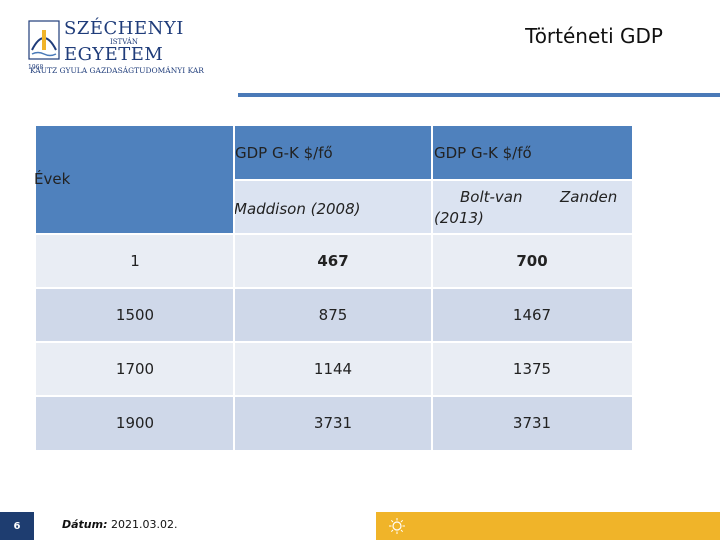 Image resolution: width=720 pixels, height=540 pixels. What do you see at coordinates (124, 28) in the screenshot?
I see `logo-line-1: SZÉCHENYI` at bounding box center [124, 28].